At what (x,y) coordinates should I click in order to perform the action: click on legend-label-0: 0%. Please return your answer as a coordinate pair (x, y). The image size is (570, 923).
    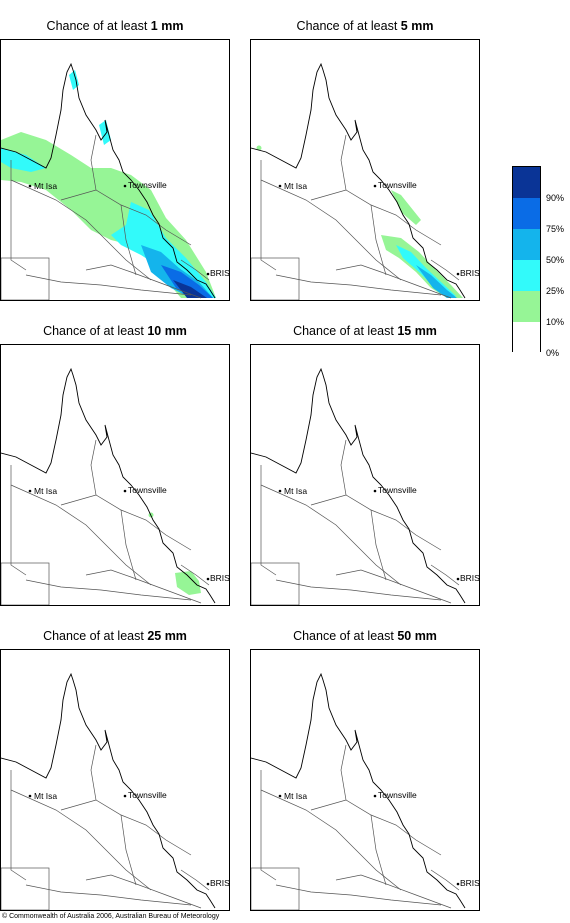
    Looking at the image, I should click on (553, 353).